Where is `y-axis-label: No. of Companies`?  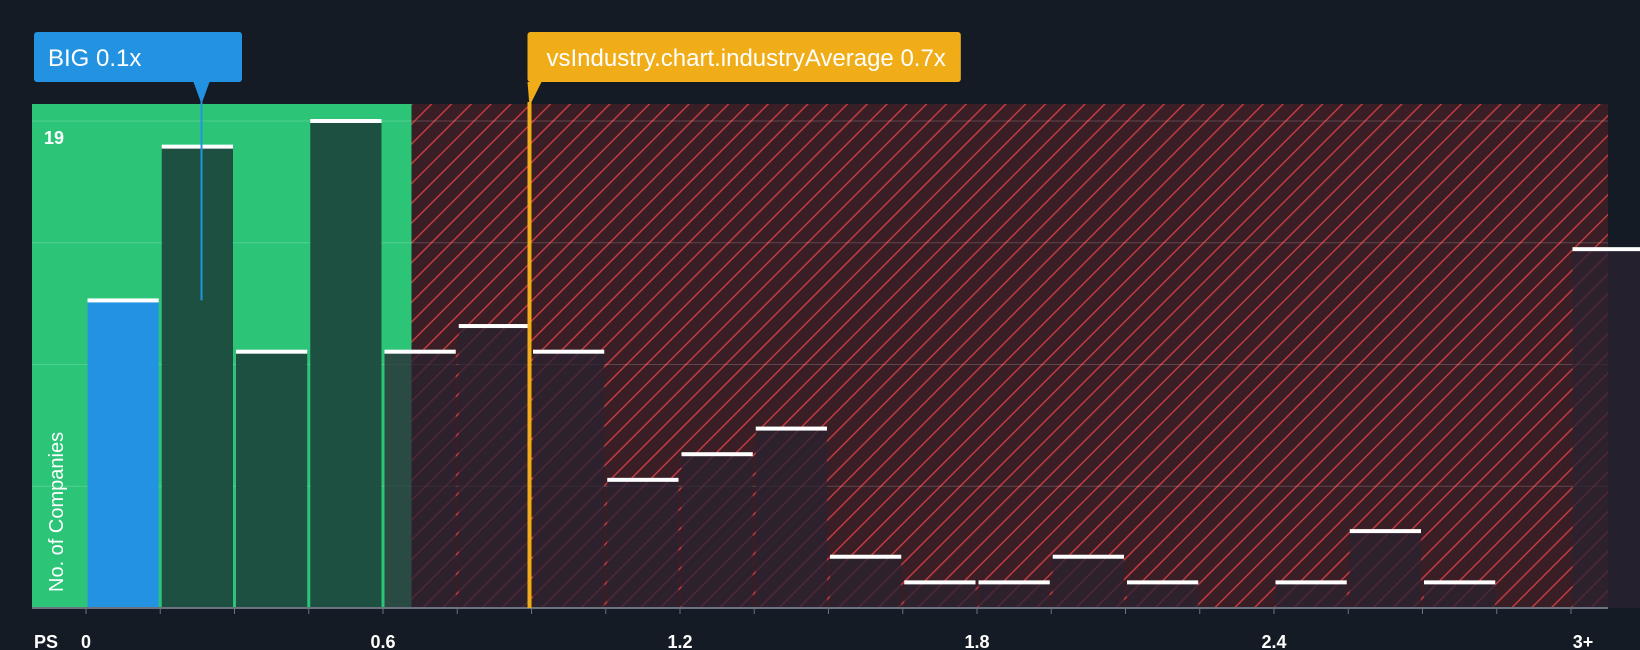 y-axis-label: No. of Companies is located at coordinates (57, 512).